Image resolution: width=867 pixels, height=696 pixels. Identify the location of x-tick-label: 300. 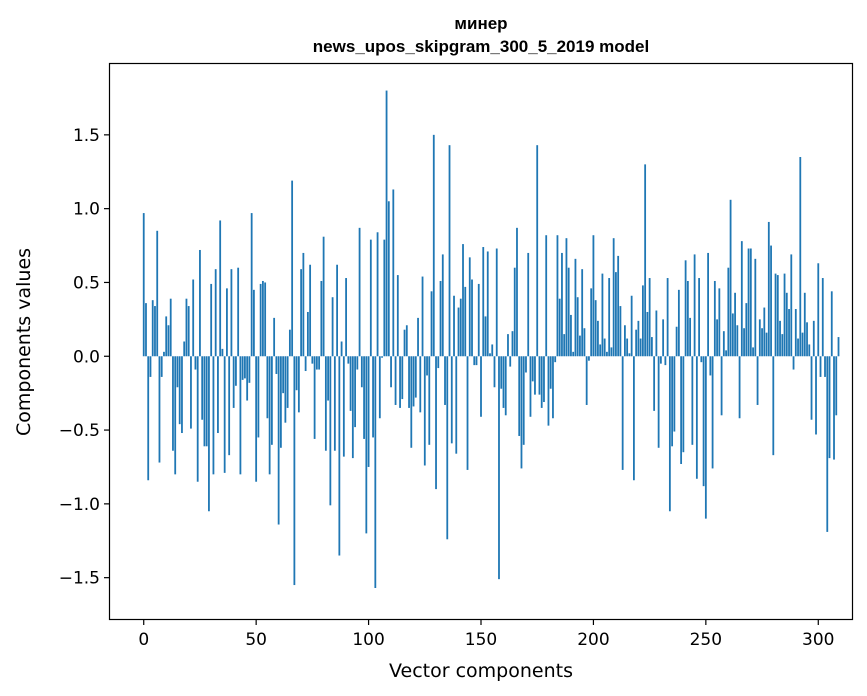
(818, 640).